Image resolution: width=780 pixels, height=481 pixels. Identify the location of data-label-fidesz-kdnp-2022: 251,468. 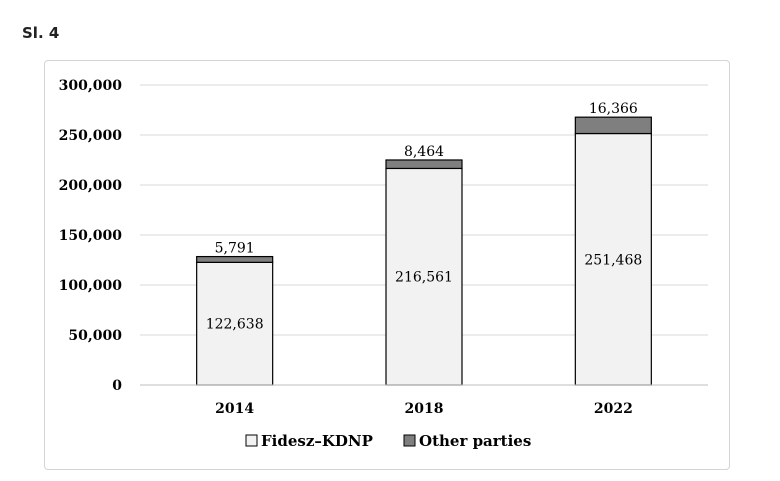
(613, 260).